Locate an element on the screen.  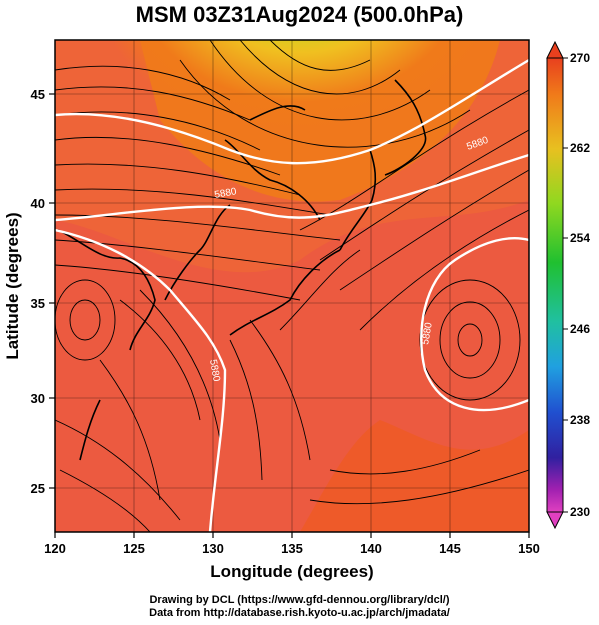
y-tick-labels: 45 40 35 30 25 is located at coordinates (38, 291).